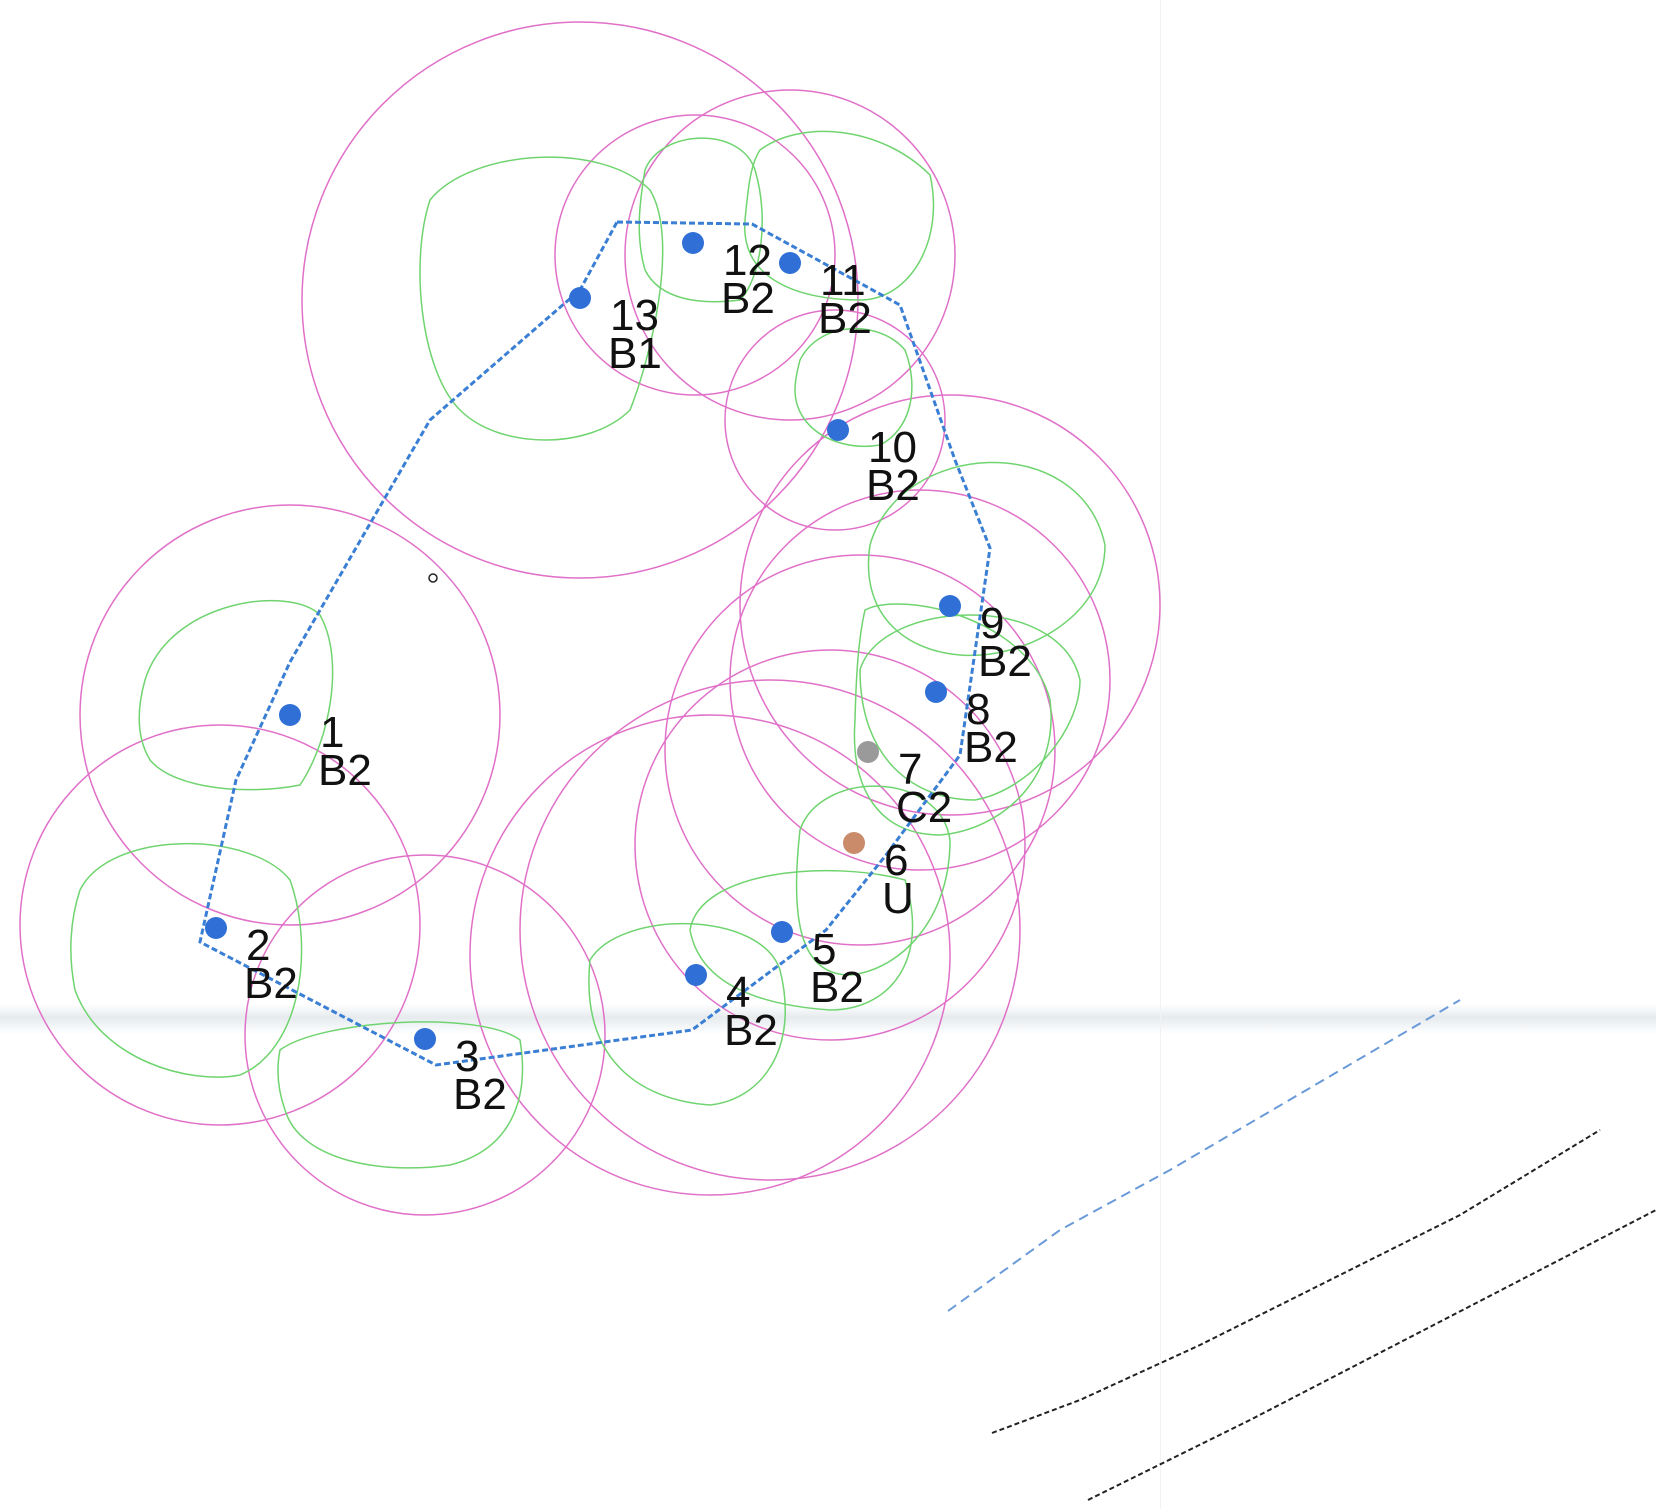 The height and width of the screenshot is (1509, 1656). I want to click on station-number: 13, so click(634, 315).